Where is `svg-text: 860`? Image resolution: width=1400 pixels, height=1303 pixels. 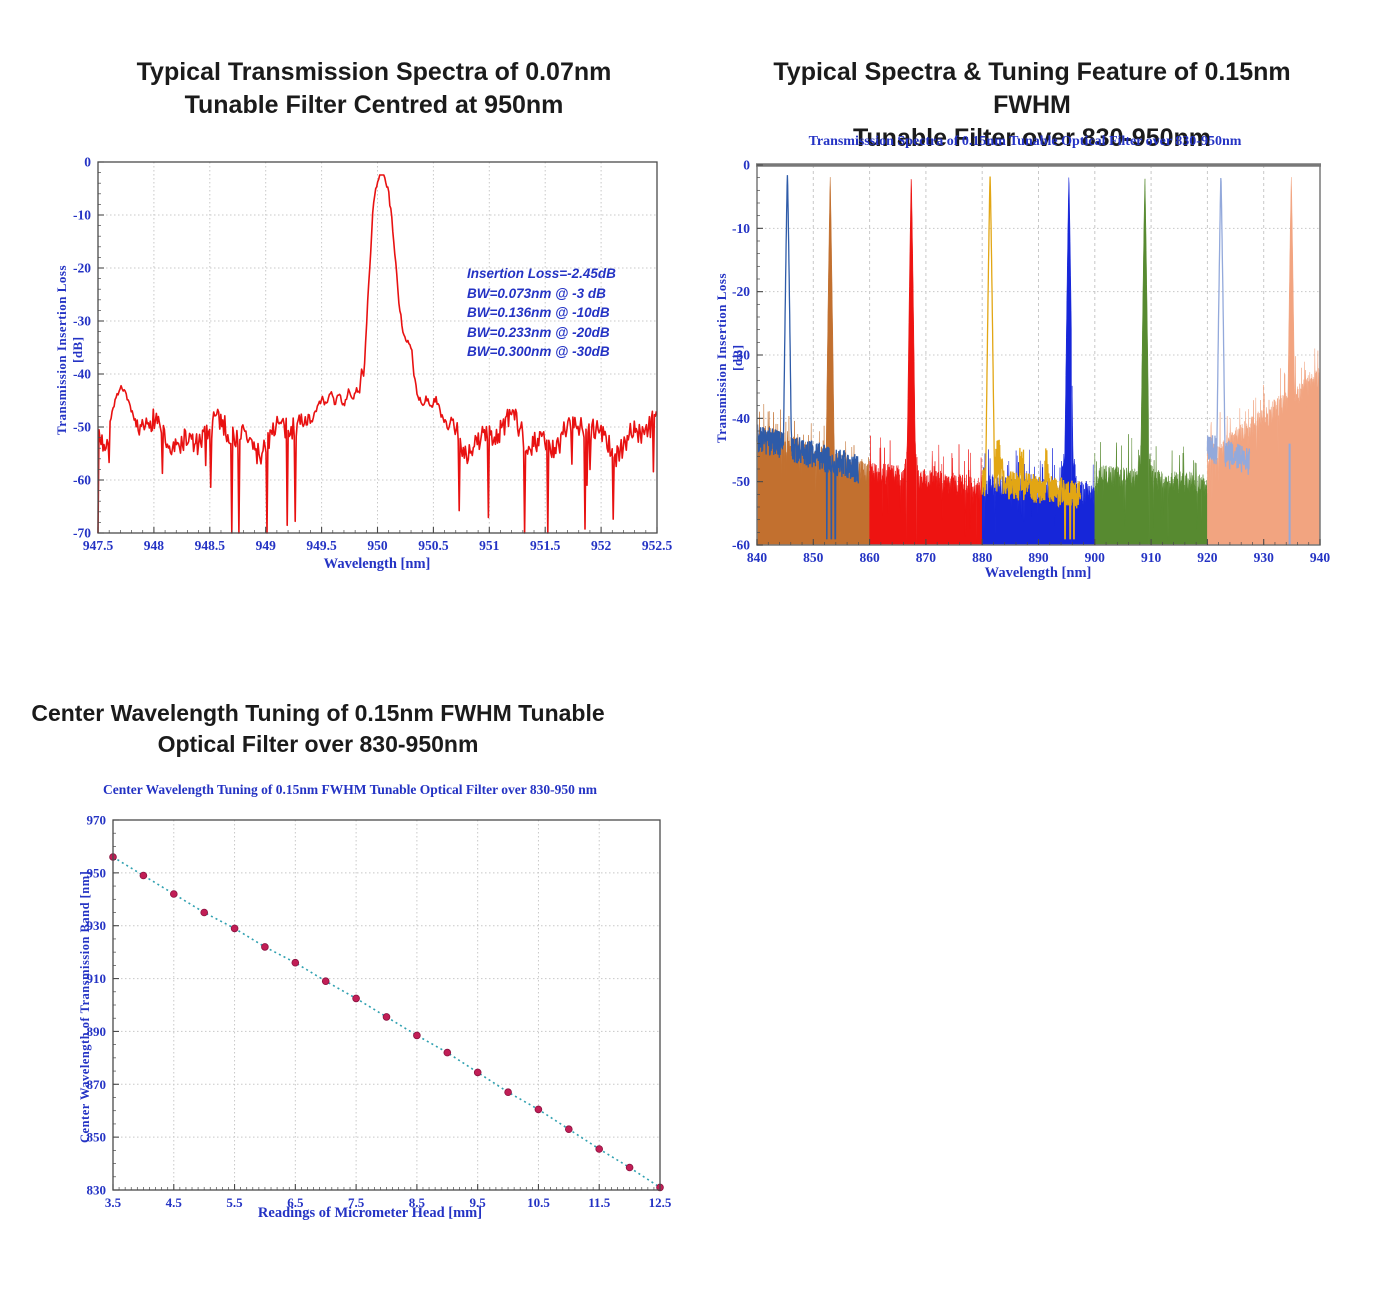 svg-text: 860 is located at coordinates (869, 557).